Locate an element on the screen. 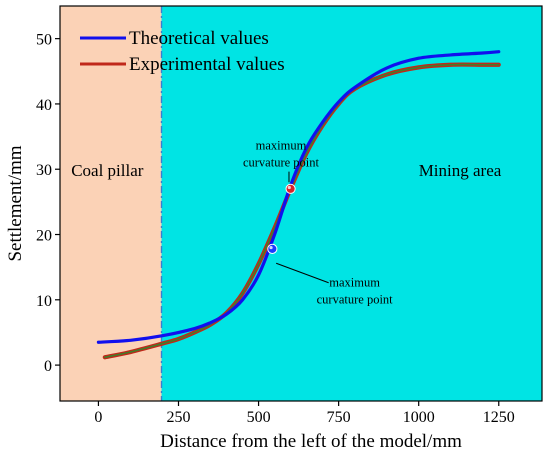  legend-entry: Experimental values is located at coordinates (207, 64).